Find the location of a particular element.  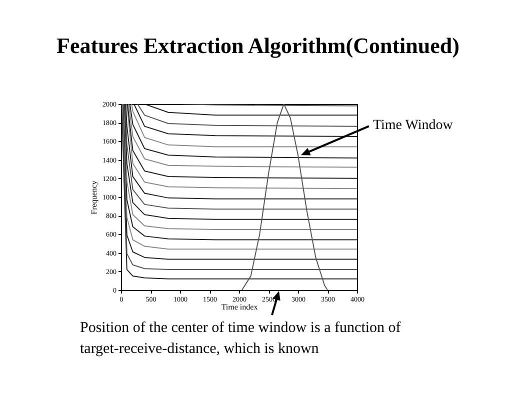

annotation: Time Window is located at coordinates (413, 126).